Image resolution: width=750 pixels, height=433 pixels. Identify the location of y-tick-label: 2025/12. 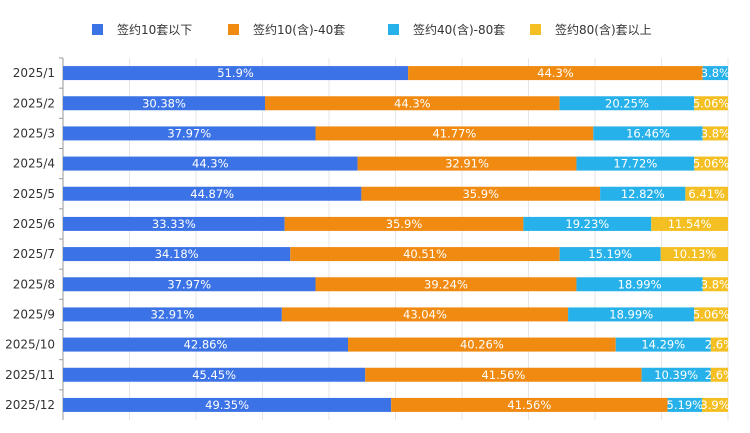
(30, 405).